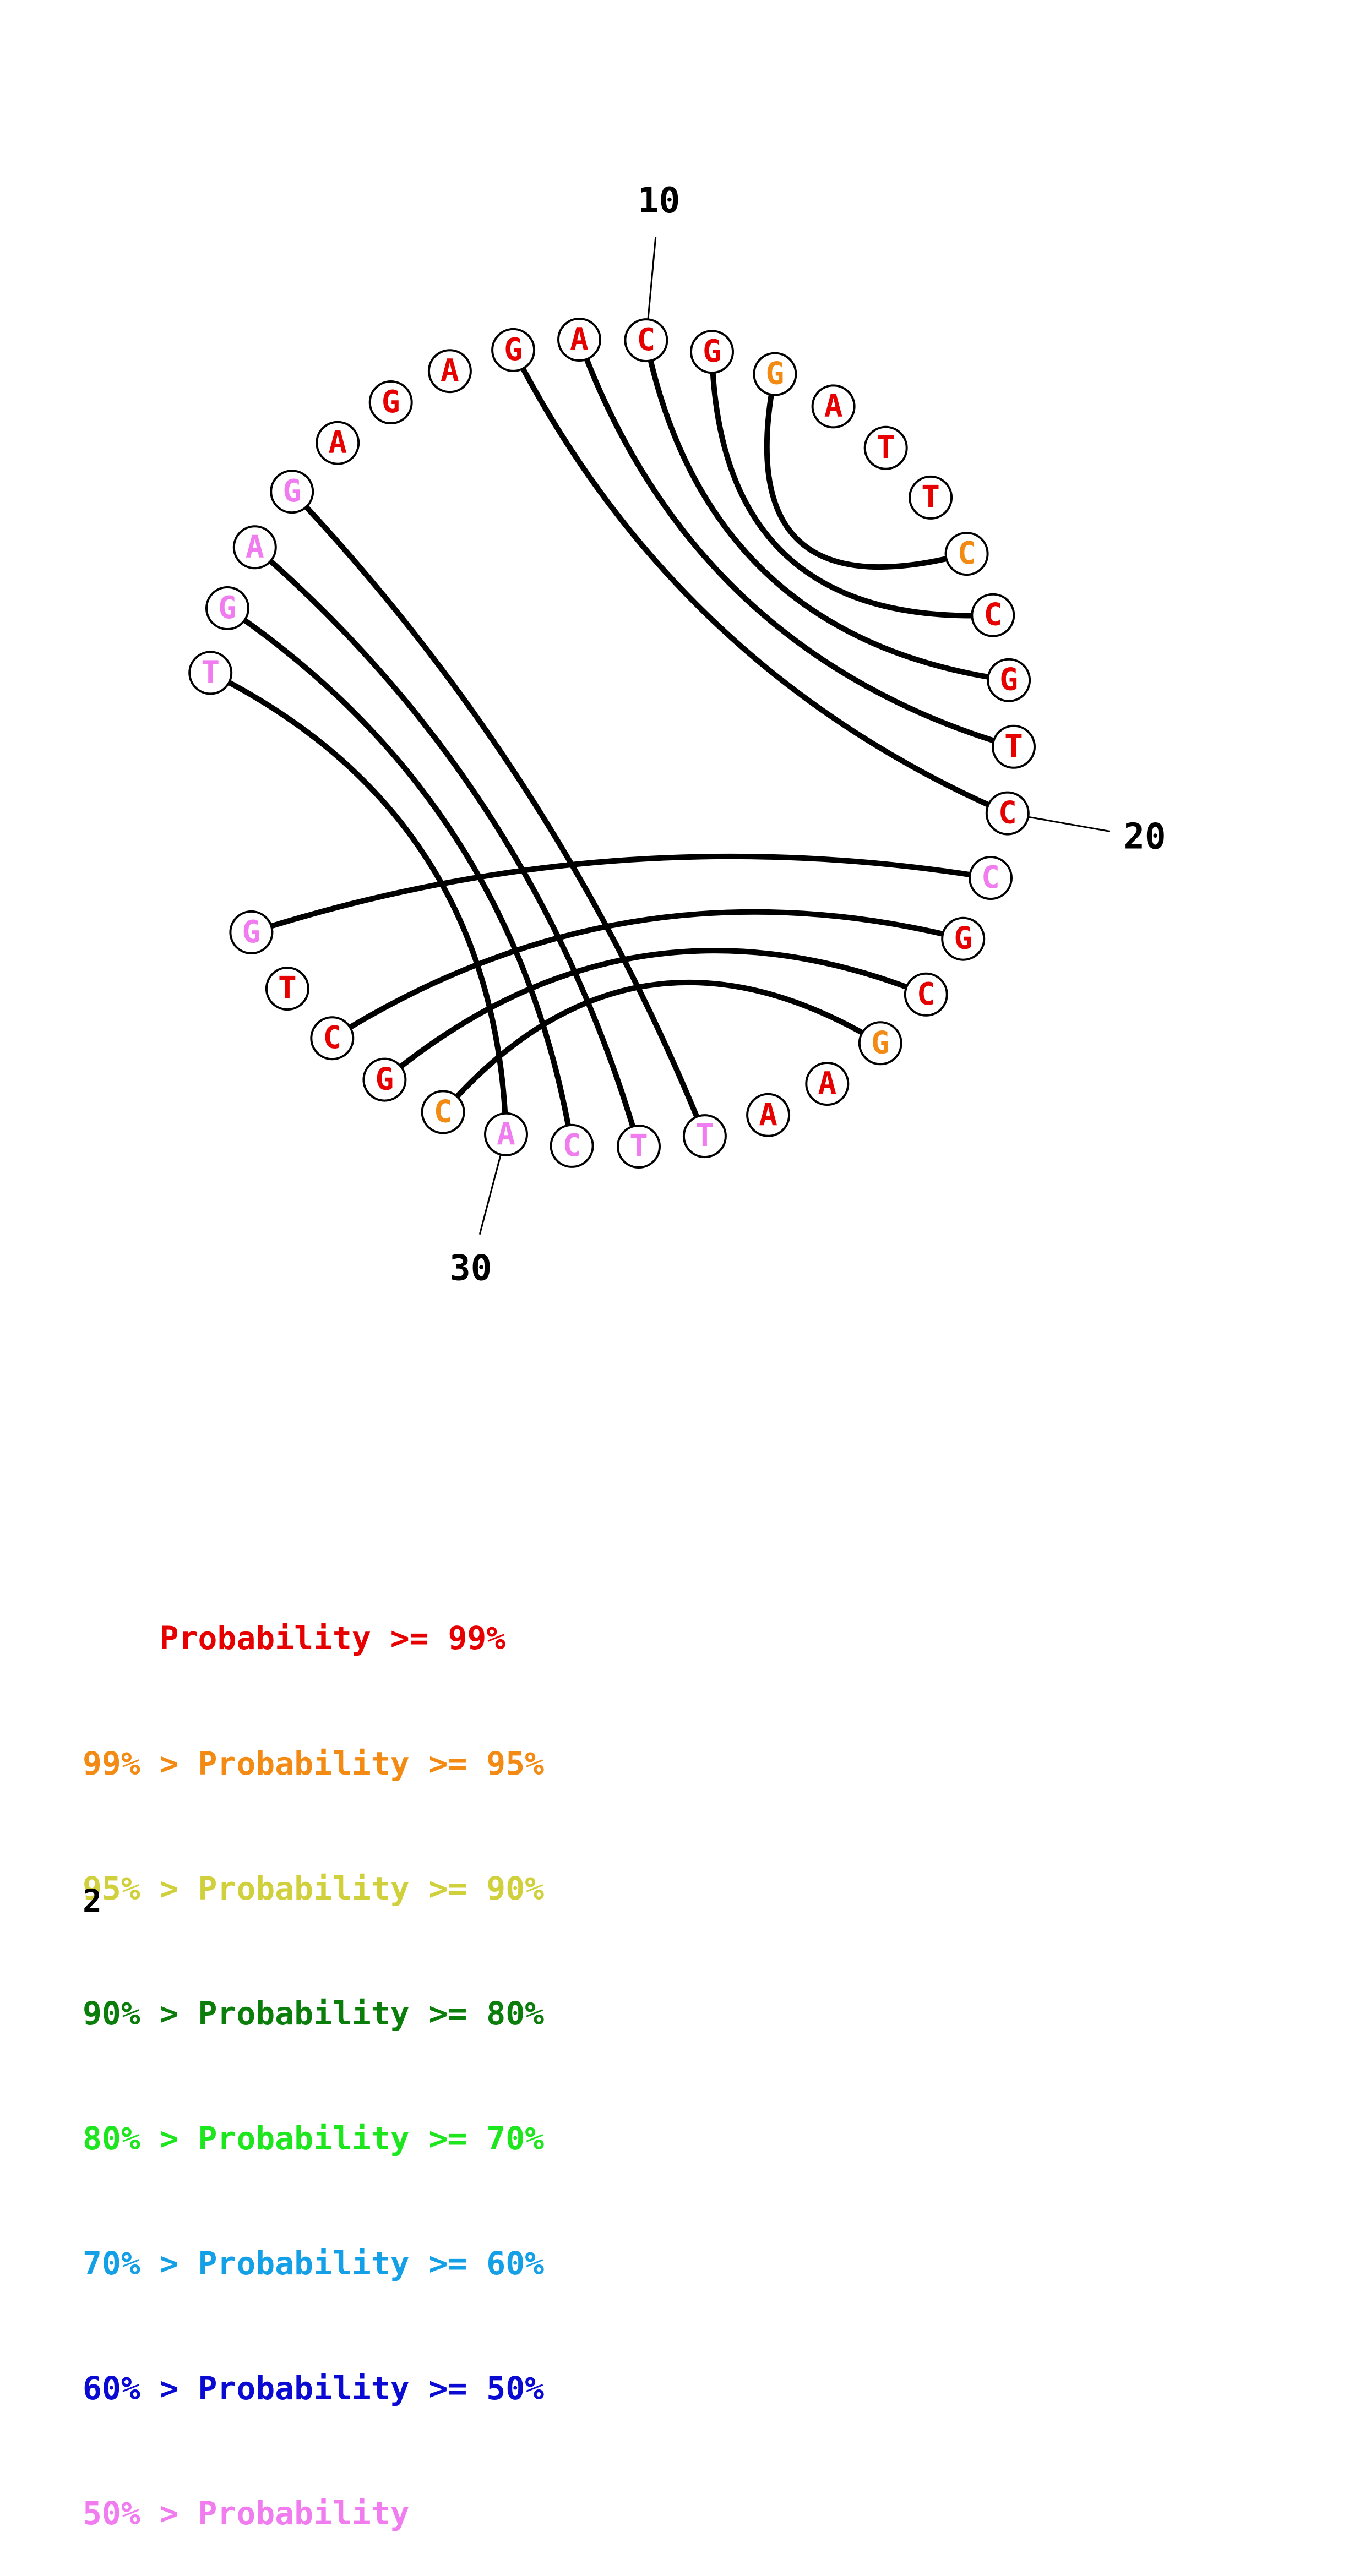 The width and height of the screenshot is (1365, 2576). Describe the element at coordinates (314, 2263) in the screenshot. I see `legend-row-60: 70% > Probability >= 60%` at that location.